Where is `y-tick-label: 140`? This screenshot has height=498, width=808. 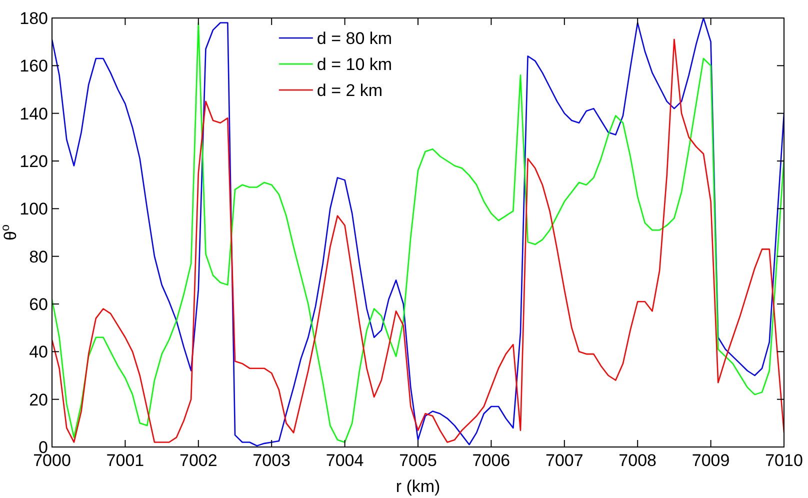 y-tick-label: 140 is located at coordinates (34, 114).